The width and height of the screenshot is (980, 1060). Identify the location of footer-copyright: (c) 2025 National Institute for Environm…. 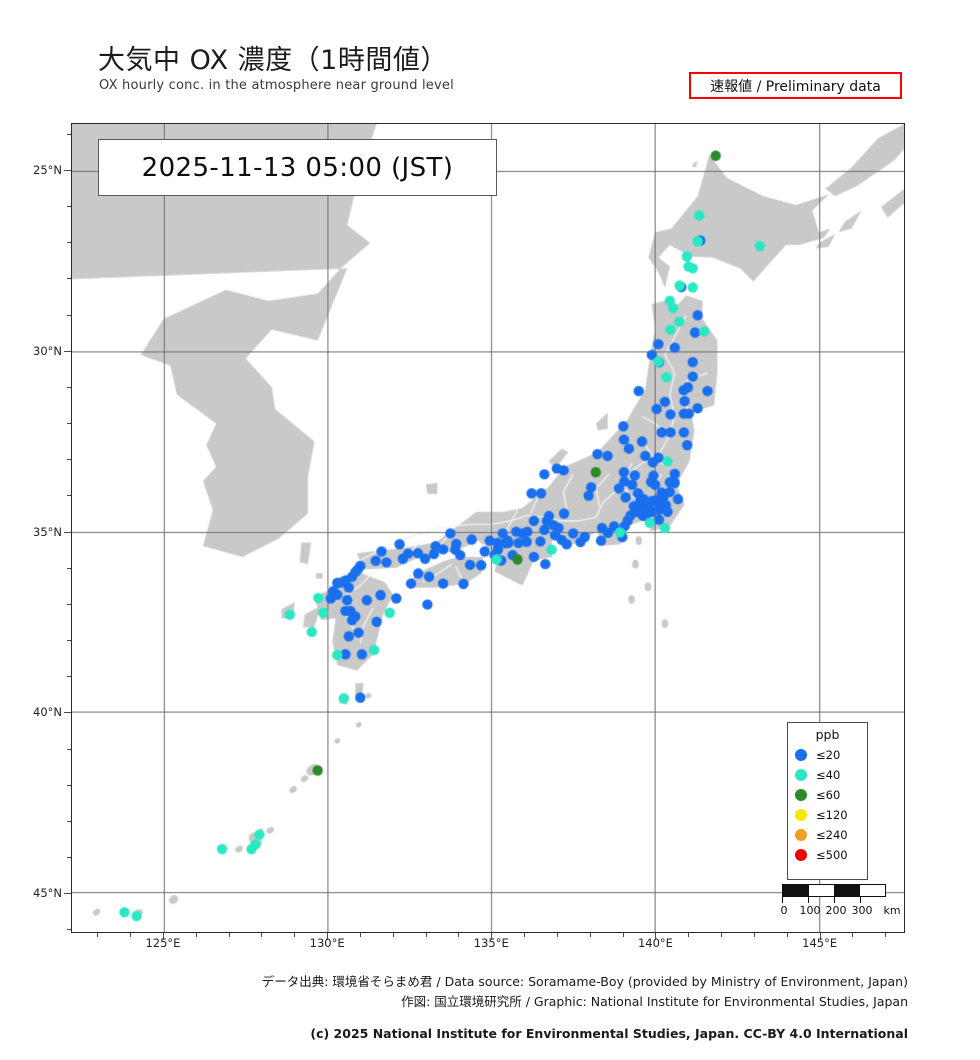
(609, 1033).